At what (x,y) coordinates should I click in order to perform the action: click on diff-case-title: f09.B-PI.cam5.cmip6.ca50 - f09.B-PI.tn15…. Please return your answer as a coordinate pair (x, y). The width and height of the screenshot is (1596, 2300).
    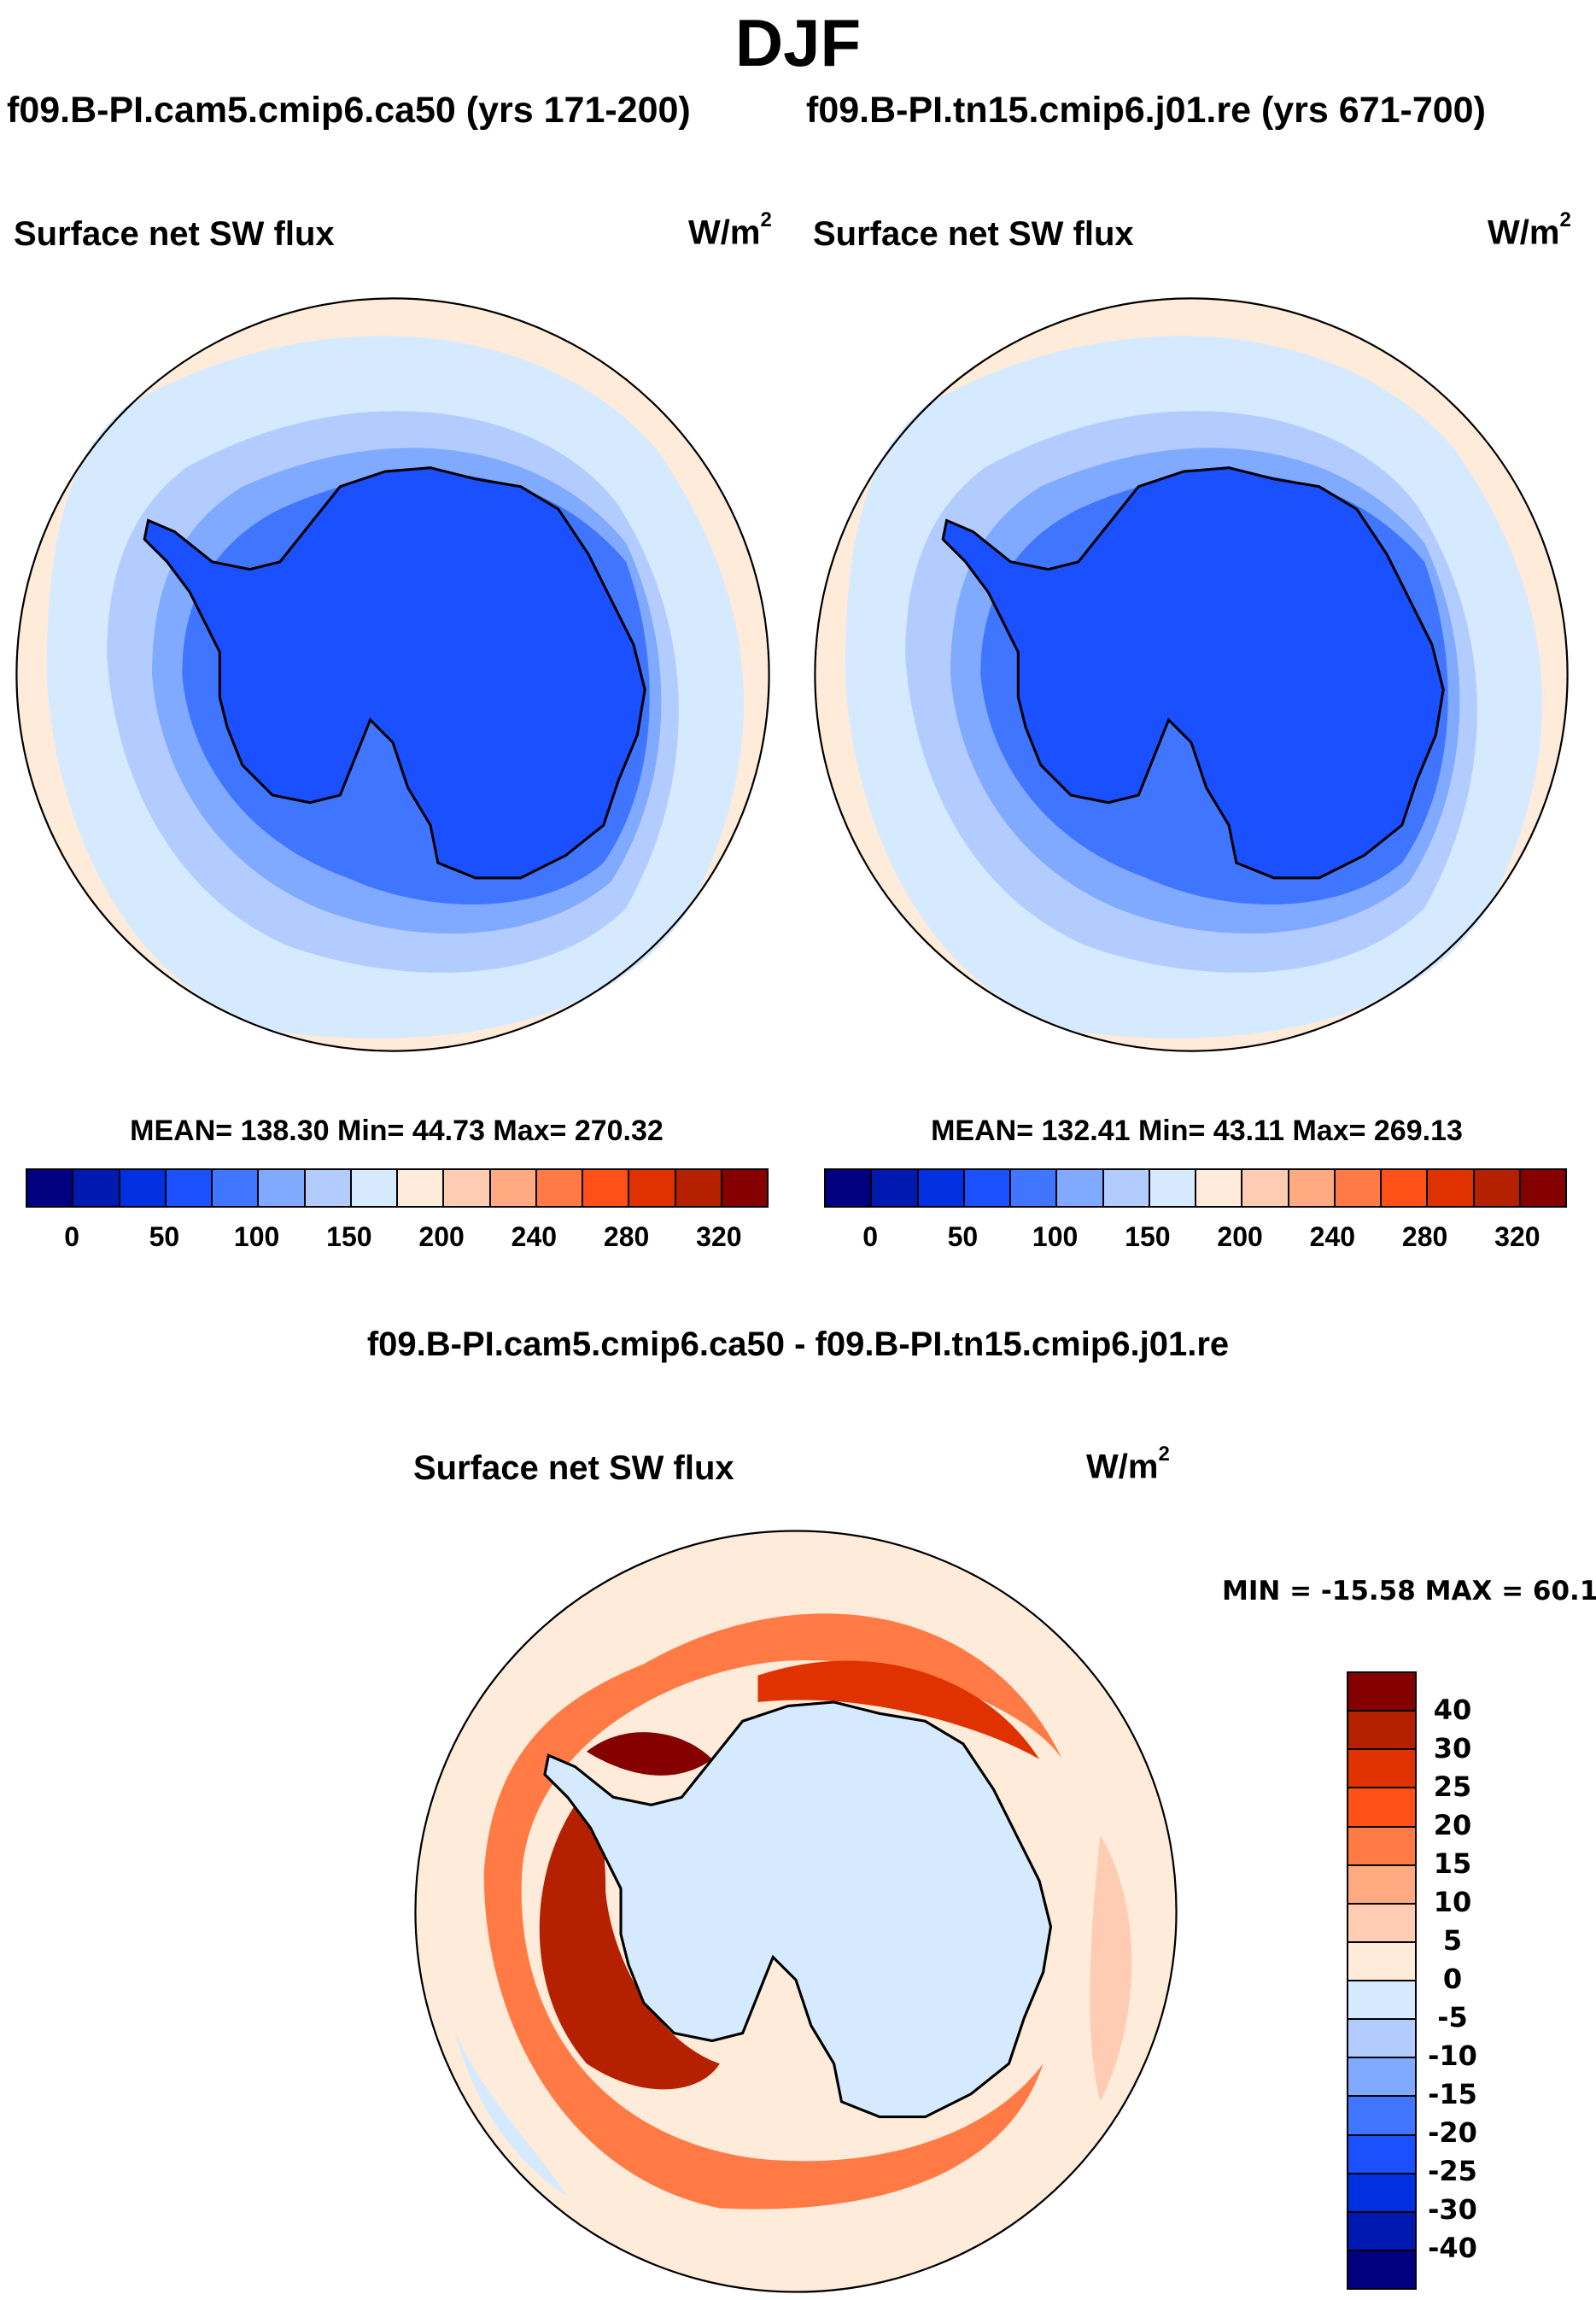
    Looking at the image, I should click on (798, 1344).